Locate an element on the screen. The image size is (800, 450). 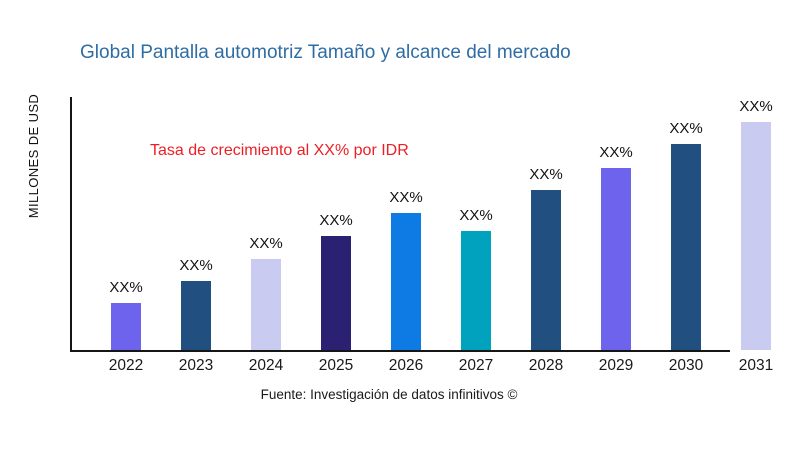
x-tick-2024: 2024 is located at coordinates (266, 365).